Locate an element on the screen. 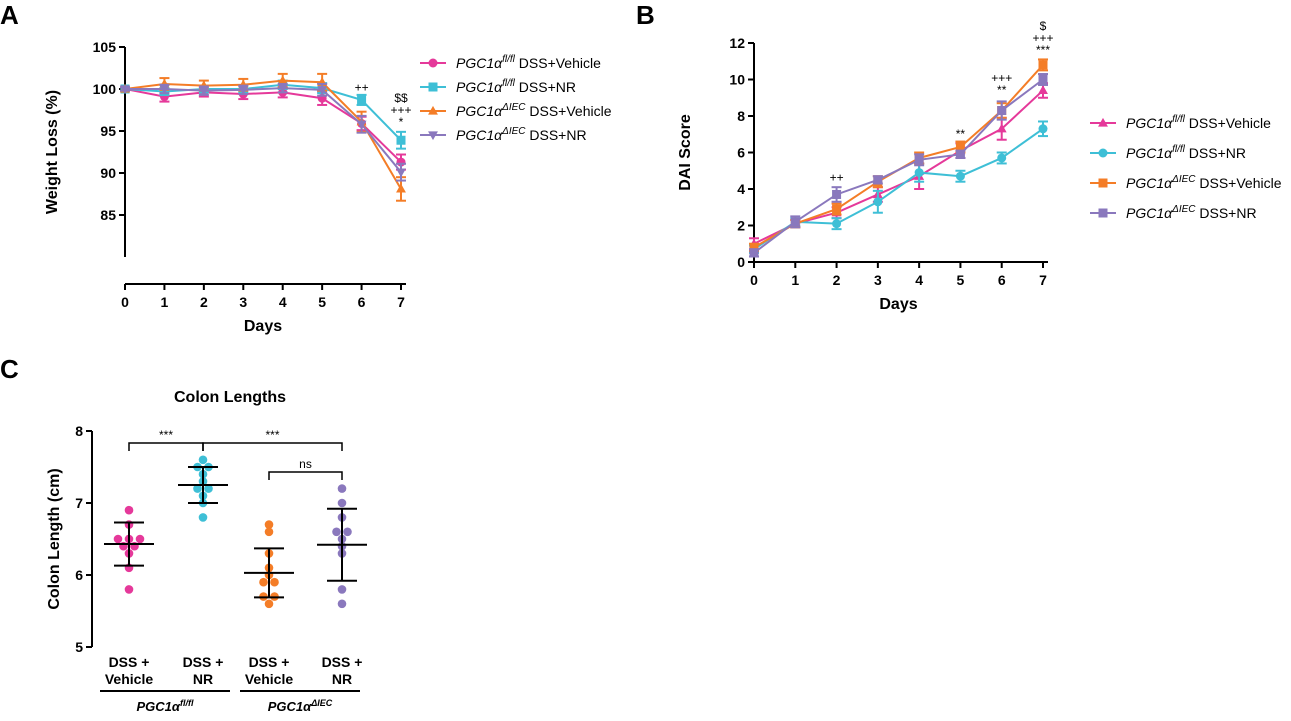 This screenshot has height=721, width=1291. y-tick-label: 2 is located at coordinates (741, 226).